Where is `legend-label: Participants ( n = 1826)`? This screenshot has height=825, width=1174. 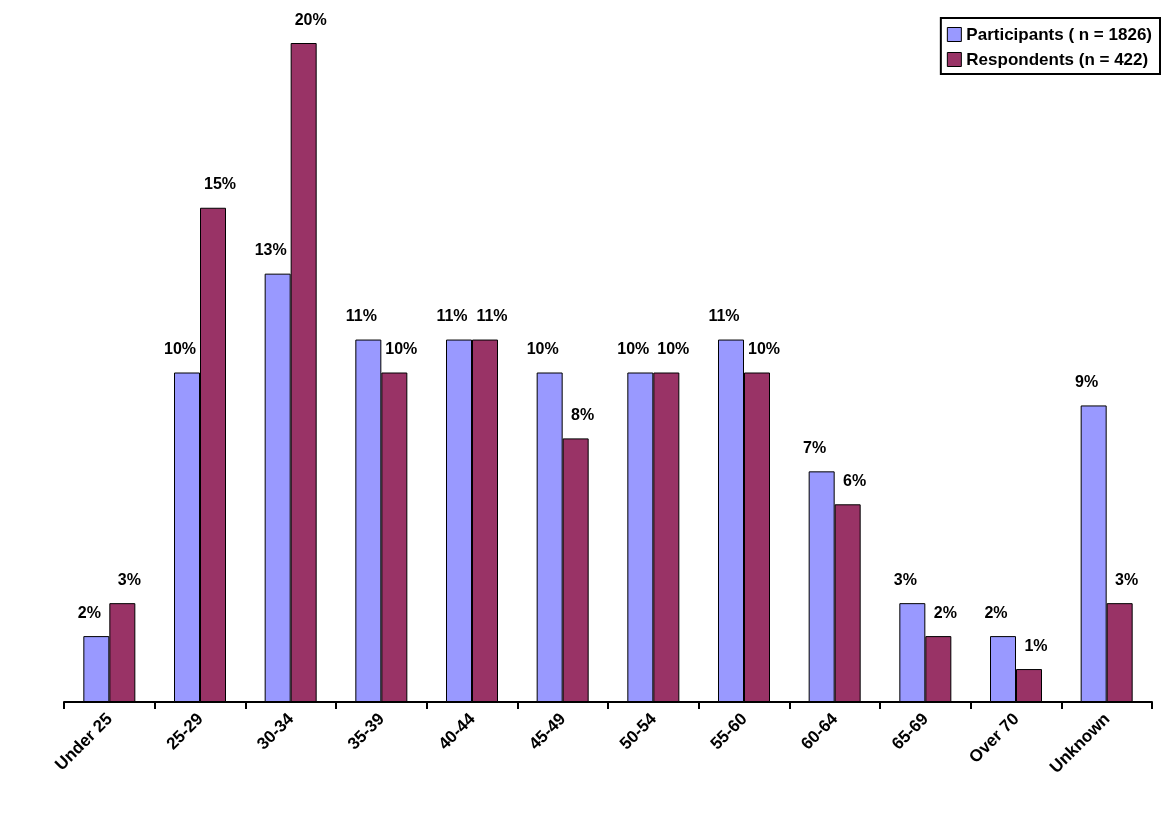
legend-label: Participants ( n = 1826) is located at coordinates (1059, 34).